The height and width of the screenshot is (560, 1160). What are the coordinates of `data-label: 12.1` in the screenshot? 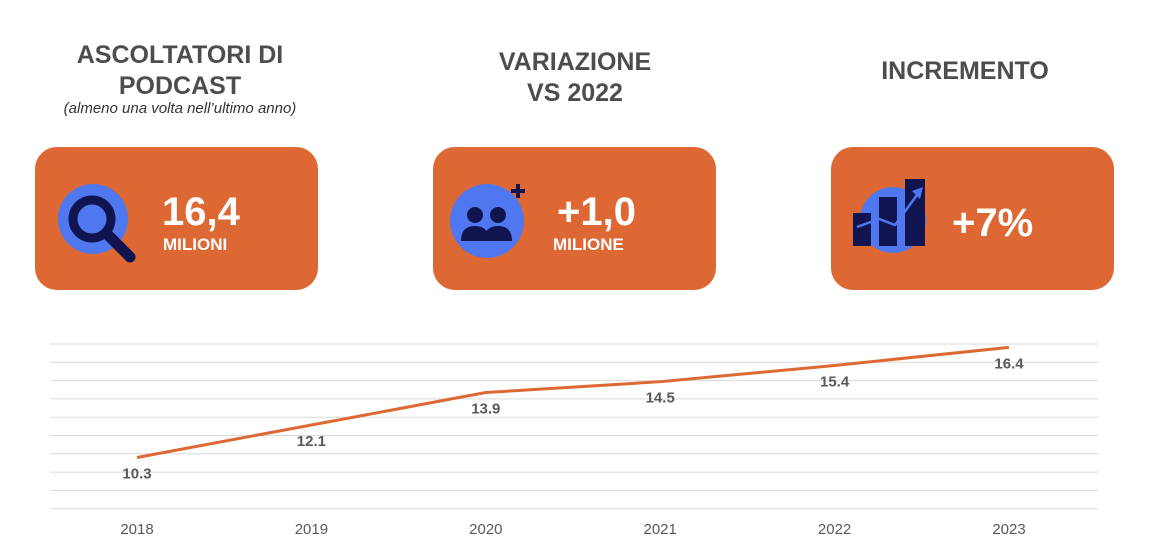 It's located at (311, 441).